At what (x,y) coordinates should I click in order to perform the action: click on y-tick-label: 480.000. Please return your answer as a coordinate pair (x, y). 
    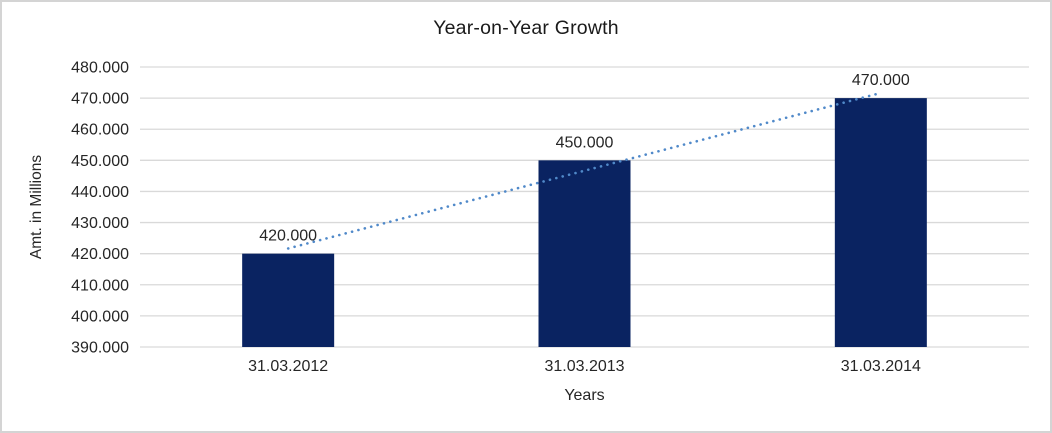
    Looking at the image, I should click on (100, 68).